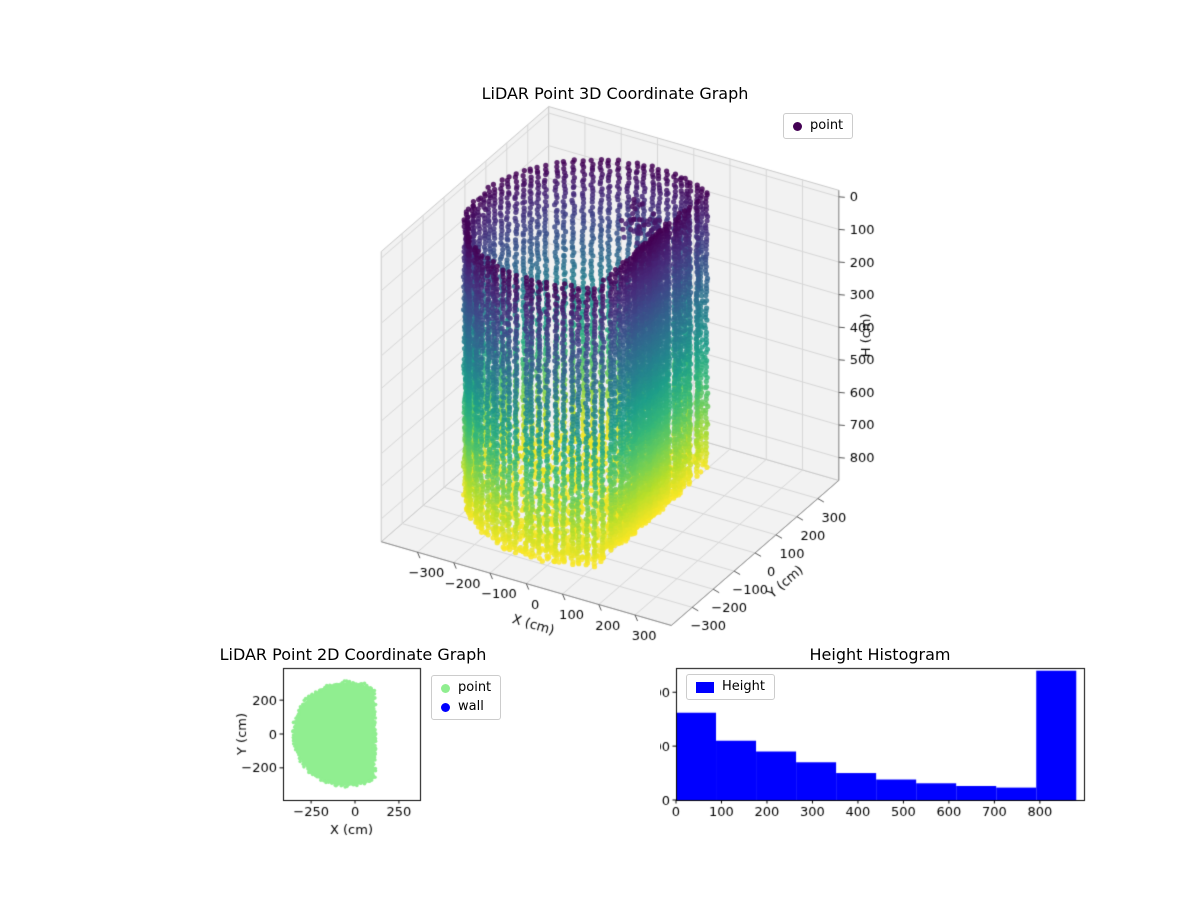 The height and width of the screenshot is (900, 1200). I want to click on legend-histogram-label: Height, so click(743, 686).